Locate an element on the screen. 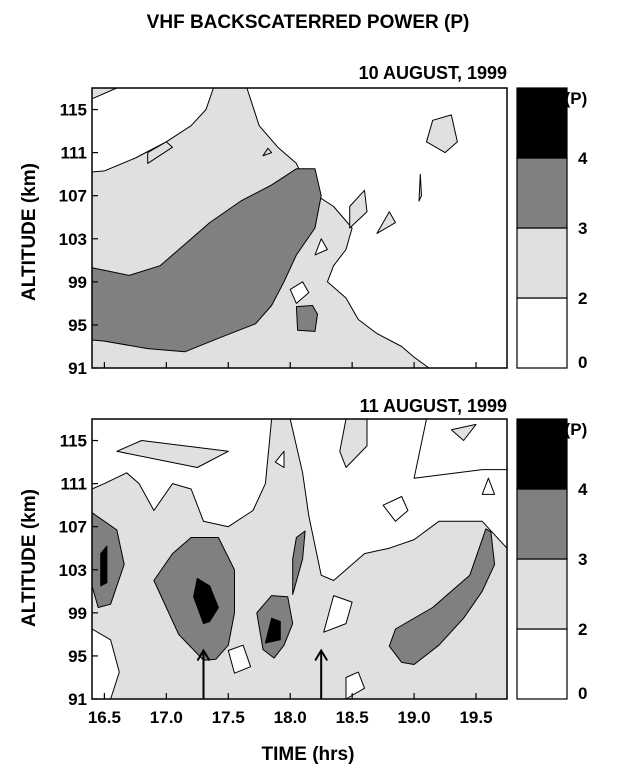 The image size is (635, 770). chart-subtitle: 11 AUGUST, 1999 is located at coordinates (433, 406).